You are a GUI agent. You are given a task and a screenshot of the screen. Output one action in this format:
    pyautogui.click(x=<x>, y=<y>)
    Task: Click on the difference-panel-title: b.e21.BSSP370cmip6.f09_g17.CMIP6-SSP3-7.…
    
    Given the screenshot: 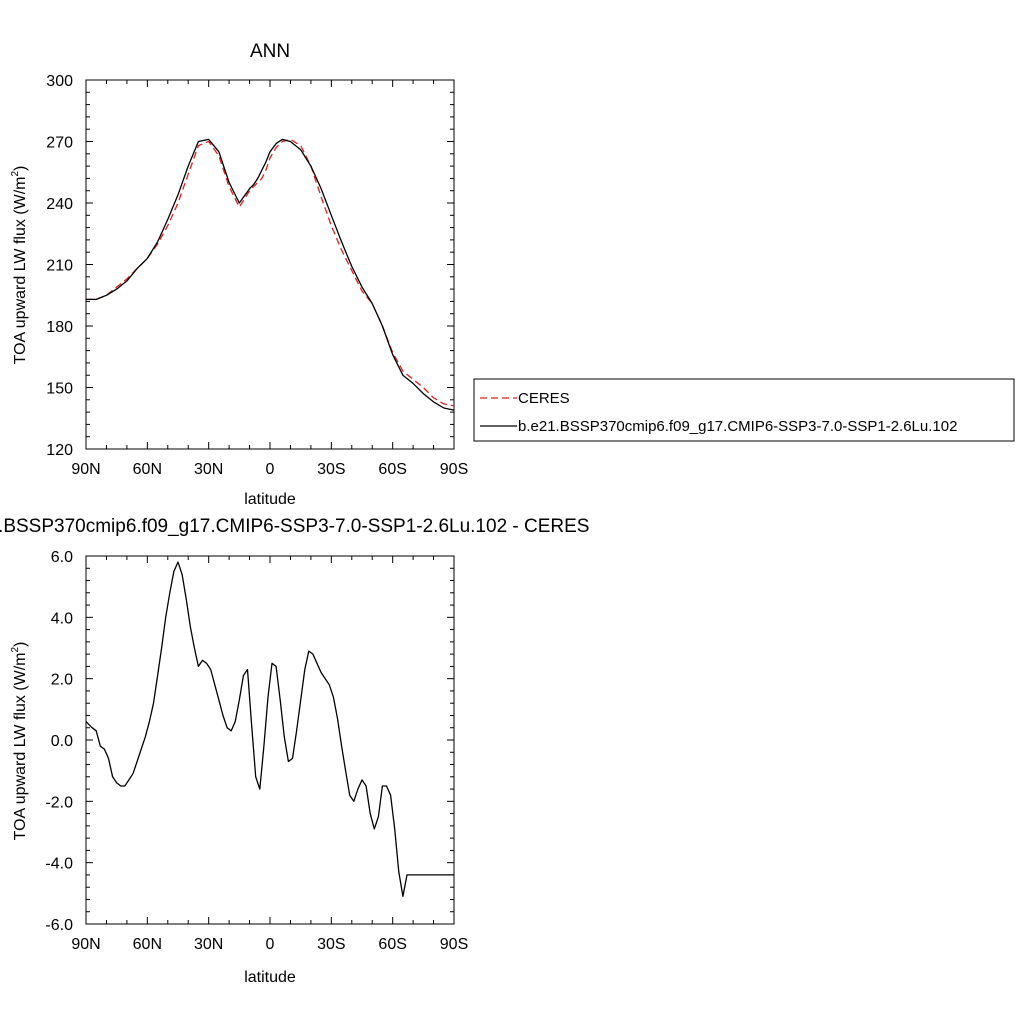 What is the action you would take?
    pyautogui.click(x=294, y=526)
    